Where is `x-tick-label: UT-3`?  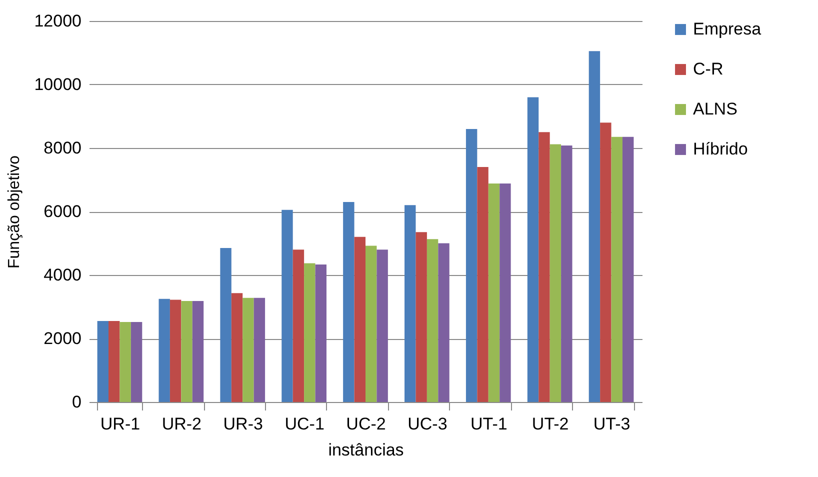 x-tick-label: UT-3 is located at coordinates (611, 424).